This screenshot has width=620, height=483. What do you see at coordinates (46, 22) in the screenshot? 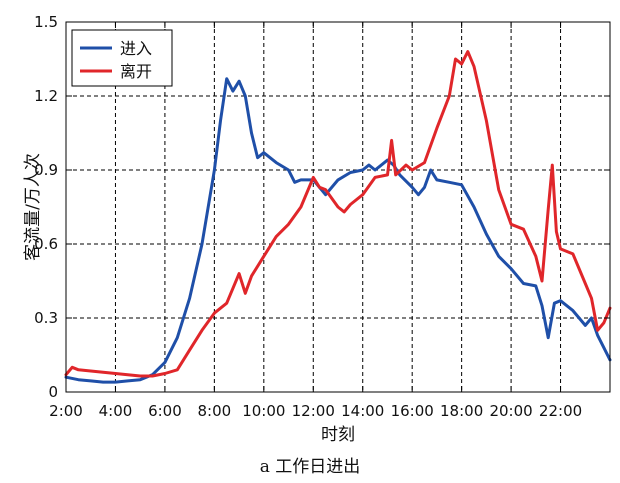
I see `y-tick-label: 1.5` at bounding box center [46, 22].